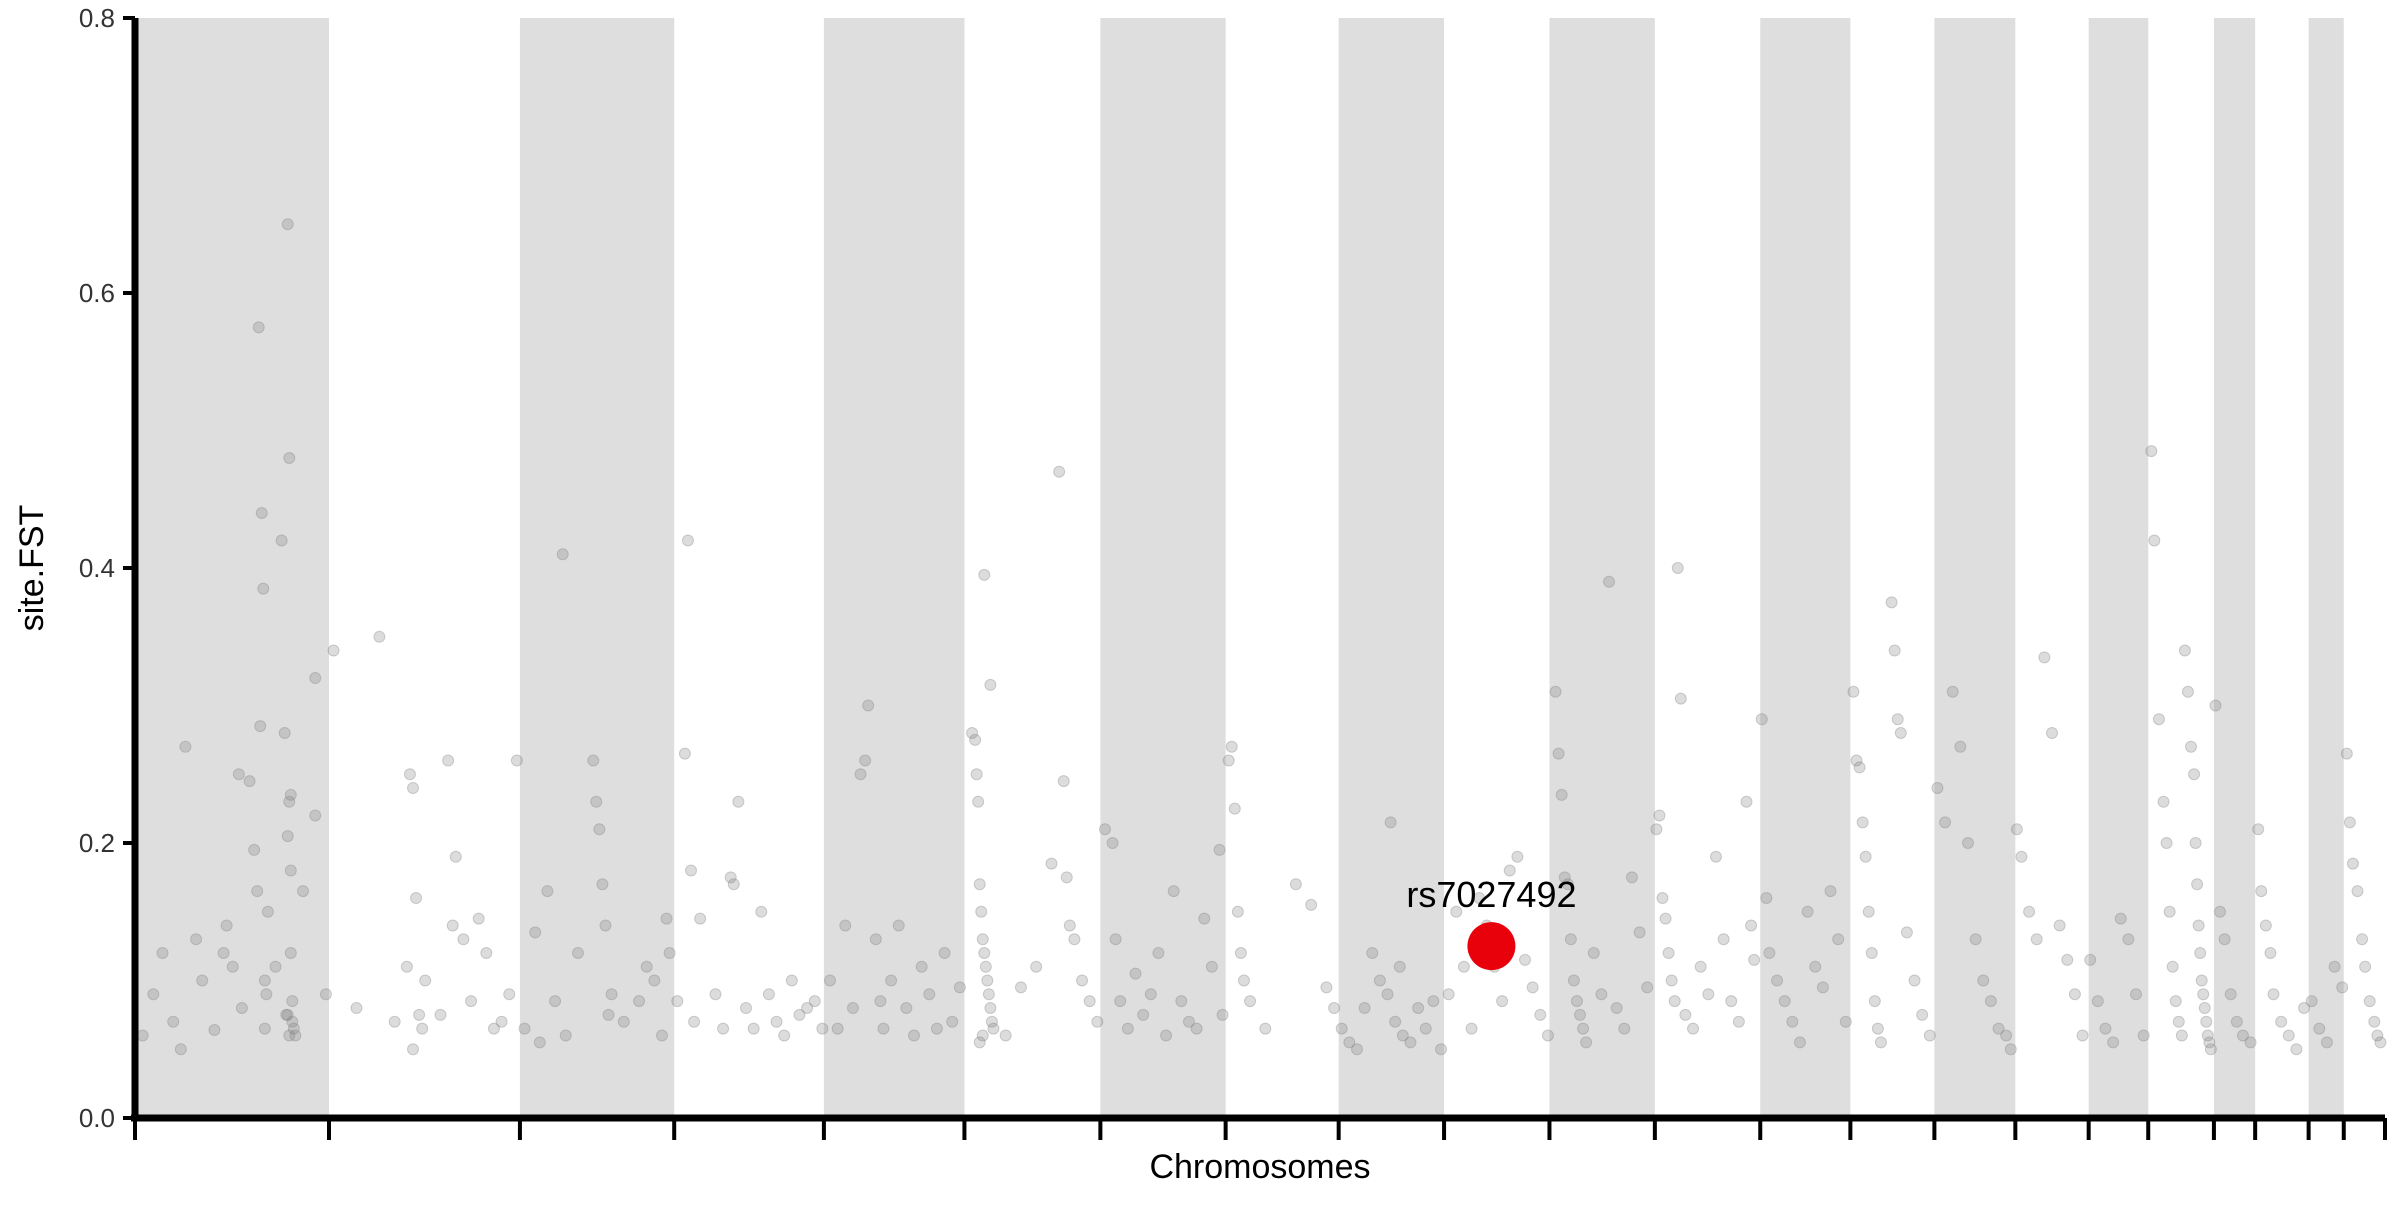  Describe the element at coordinates (1491, 946) in the screenshot. I see `highlighted-snp-point` at that location.